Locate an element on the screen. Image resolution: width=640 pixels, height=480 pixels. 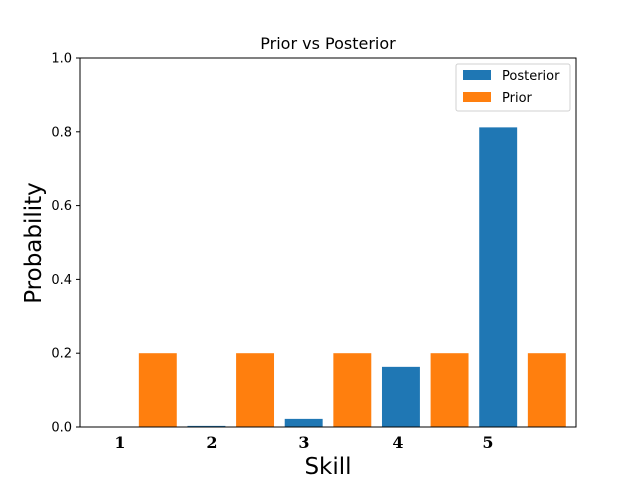
x-tick-label: 2 is located at coordinates (211, 442).